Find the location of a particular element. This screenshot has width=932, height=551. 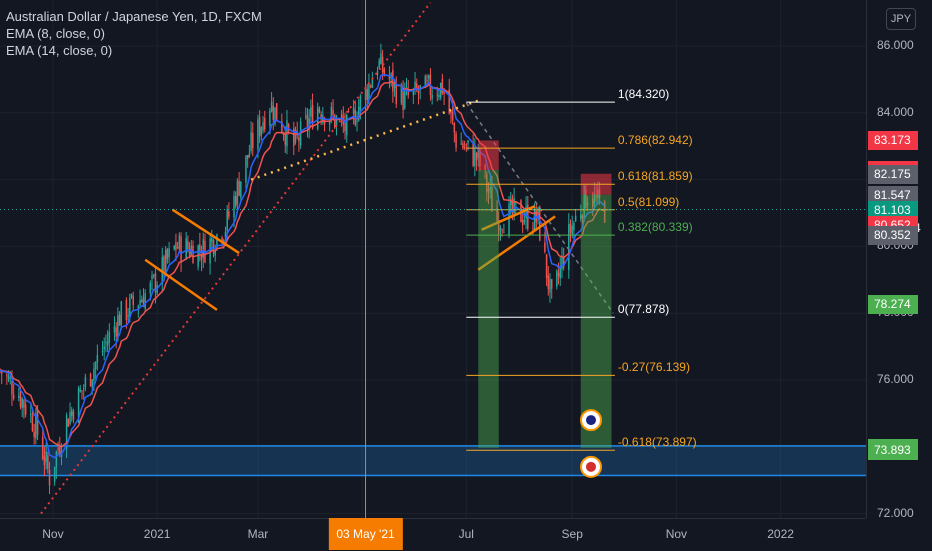

support-trendline is located at coordinates (366, 139).